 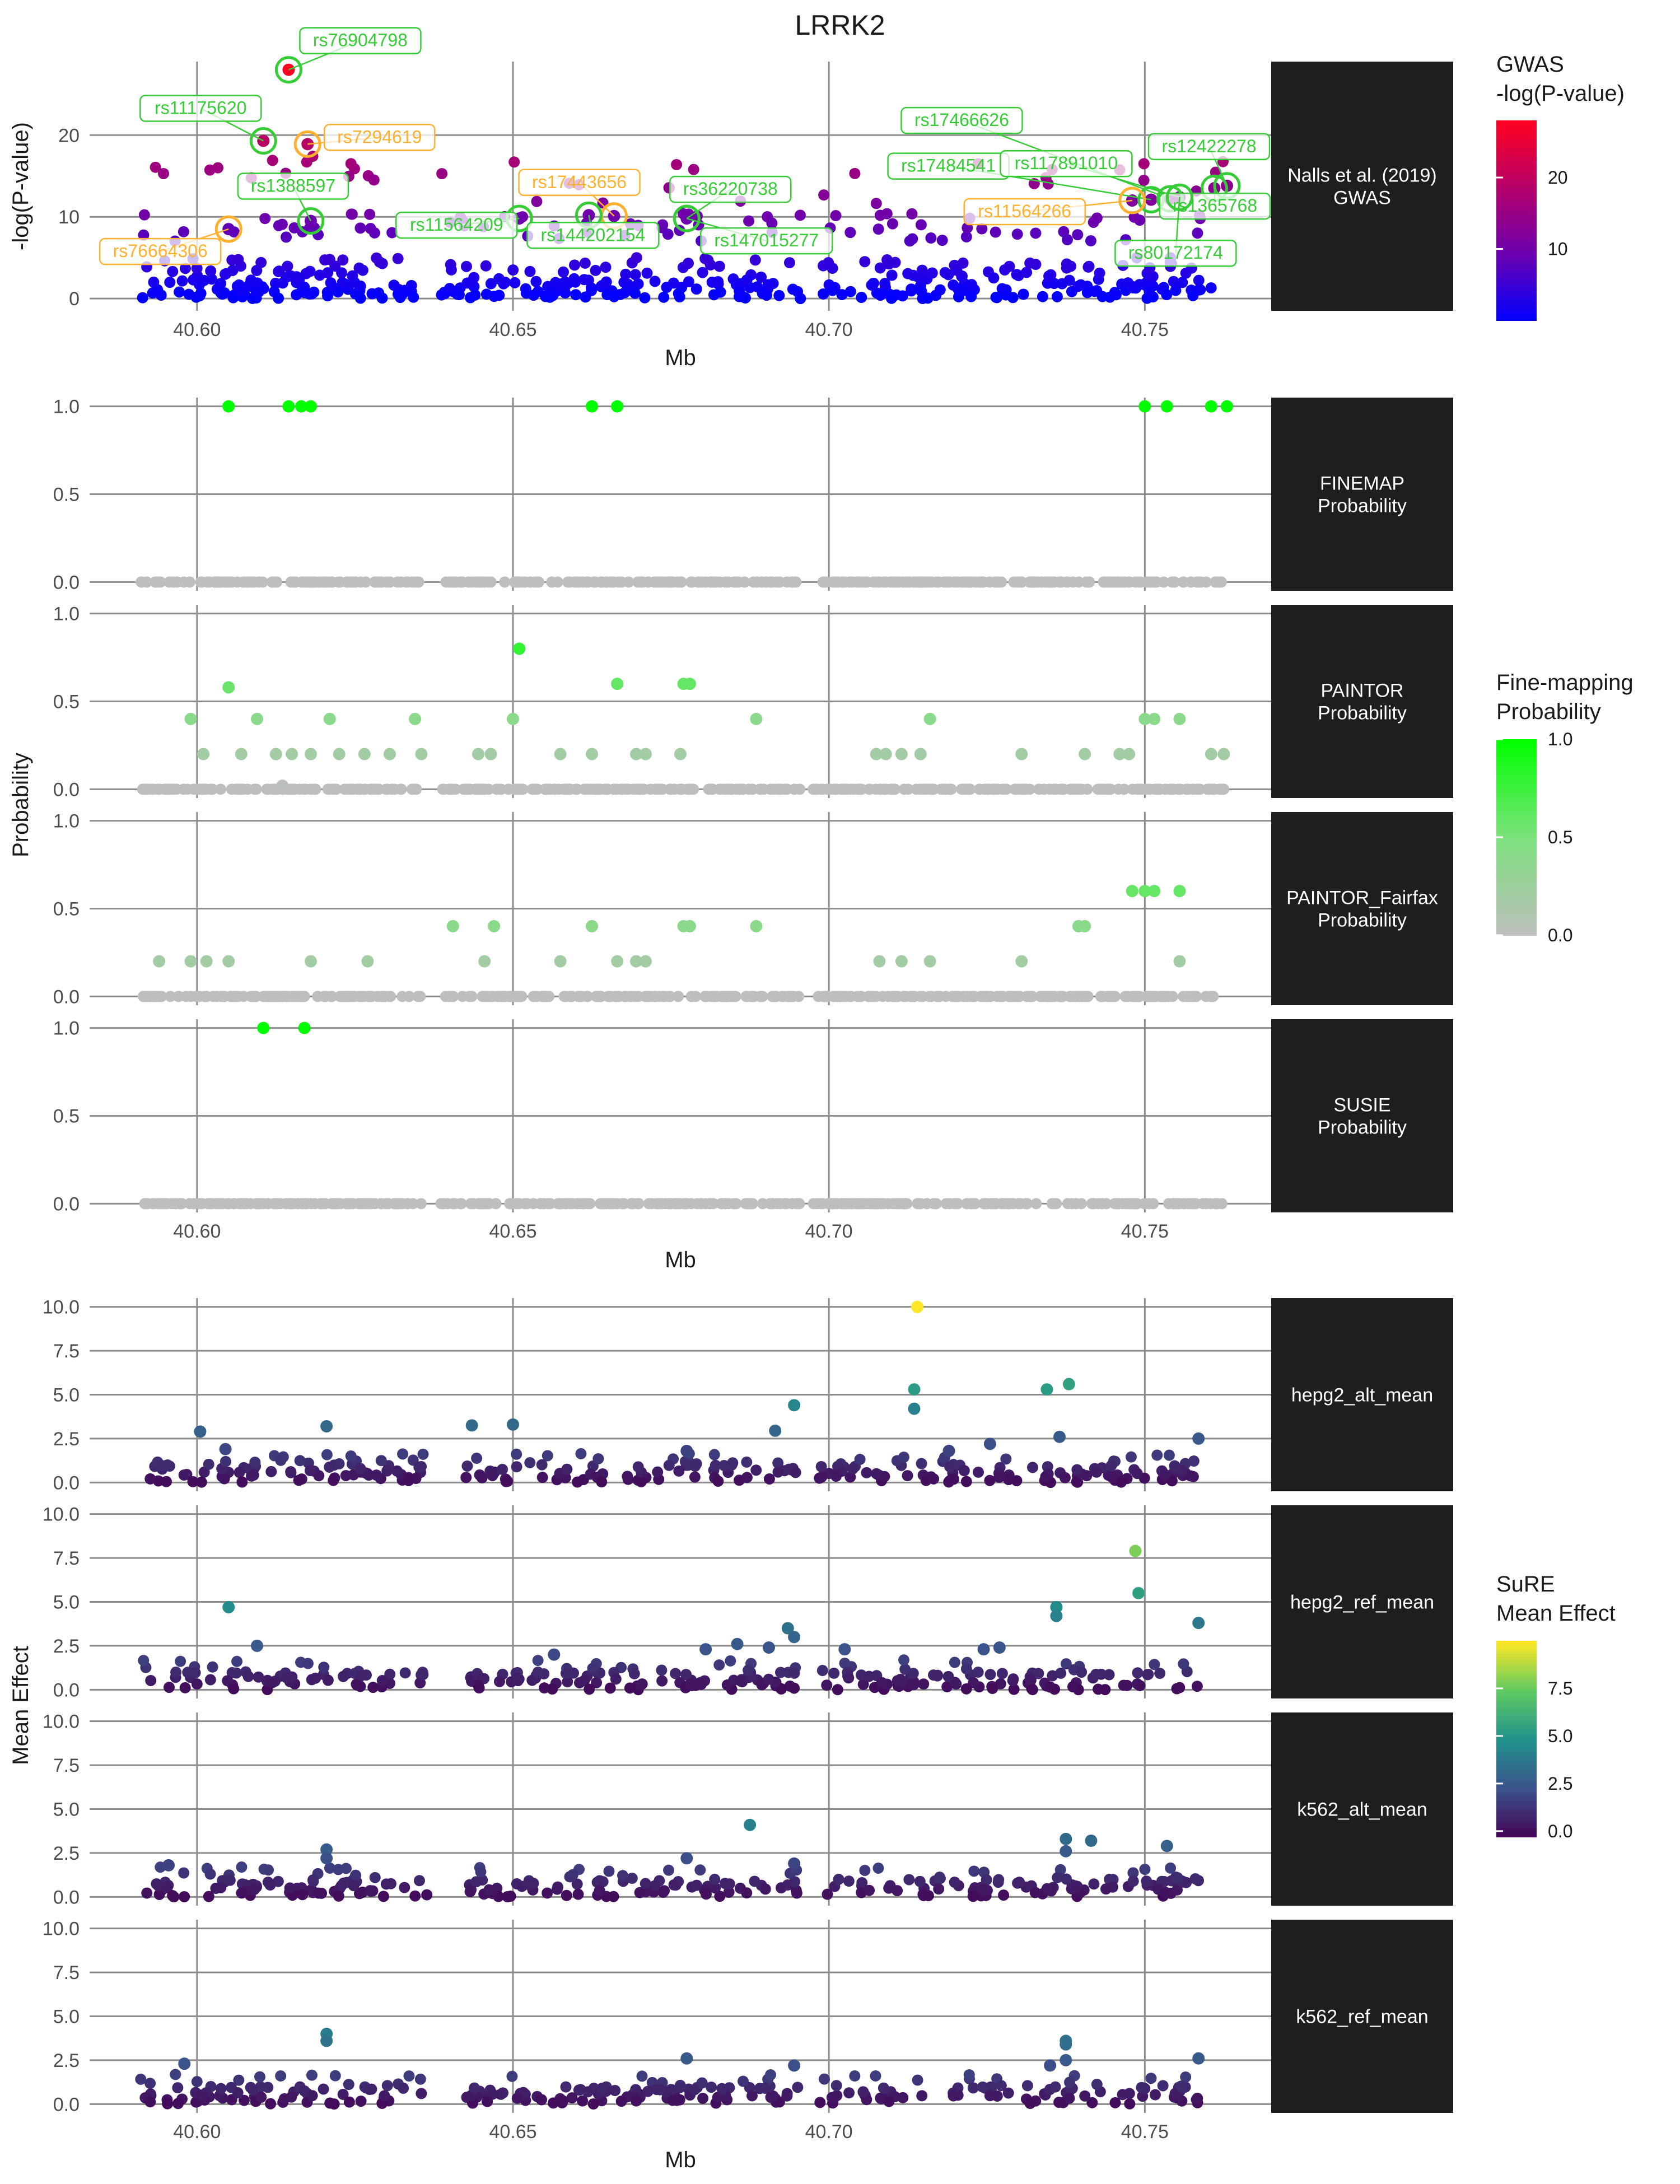 What do you see at coordinates (66, 1854) in the screenshot?
I see `y-tick-label: 2.5` at bounding box center [66, 1854].